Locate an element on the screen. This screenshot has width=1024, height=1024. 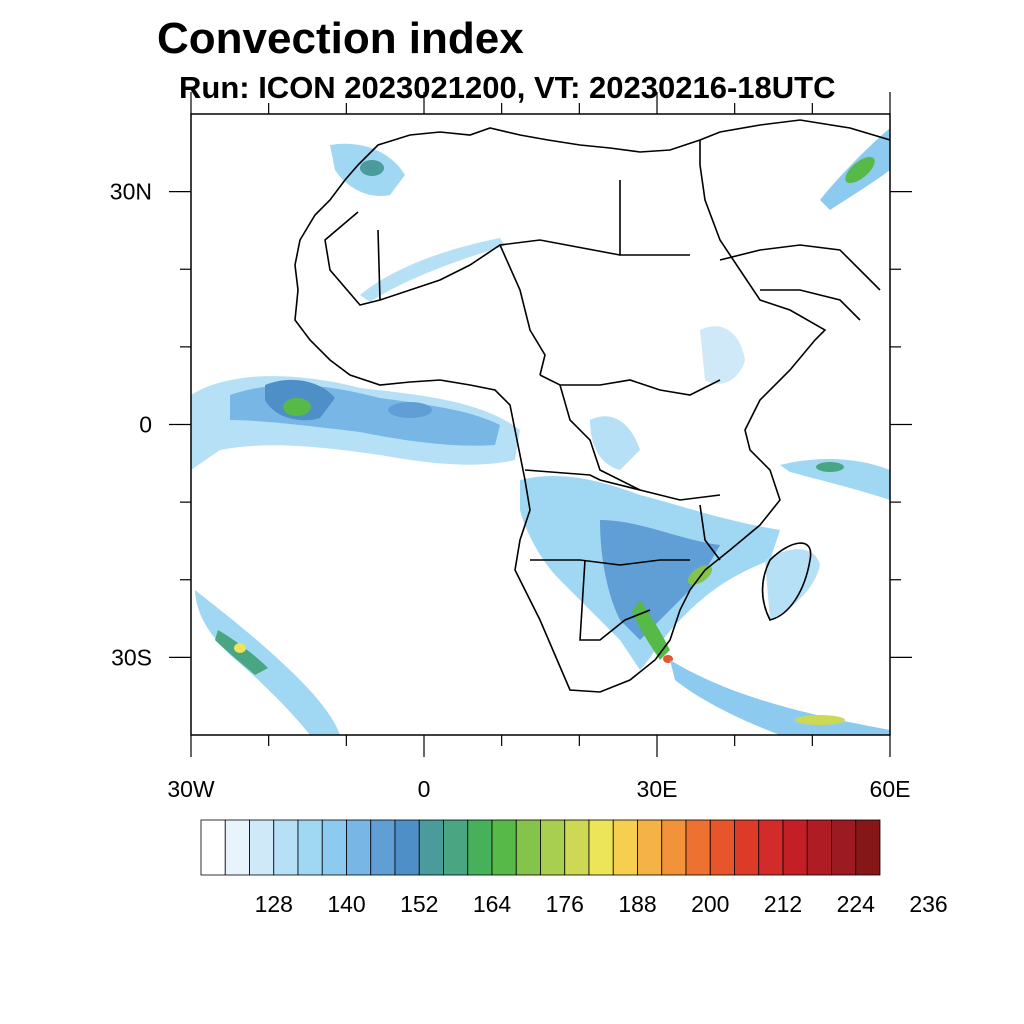
colorbar-label: 176 is located at coordinates (565, 904).